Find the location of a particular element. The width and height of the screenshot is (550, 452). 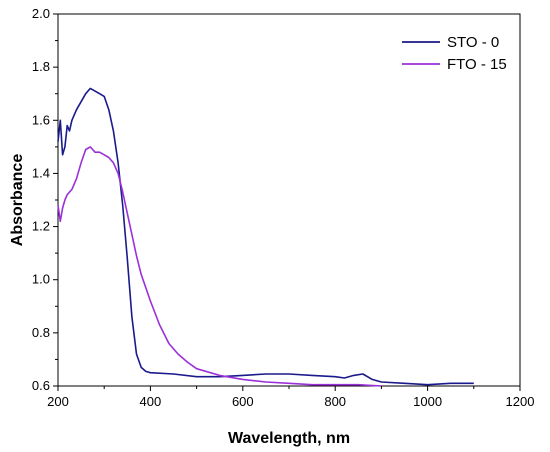

x-tick-label: 1000 is located at coordinates (427, 401).